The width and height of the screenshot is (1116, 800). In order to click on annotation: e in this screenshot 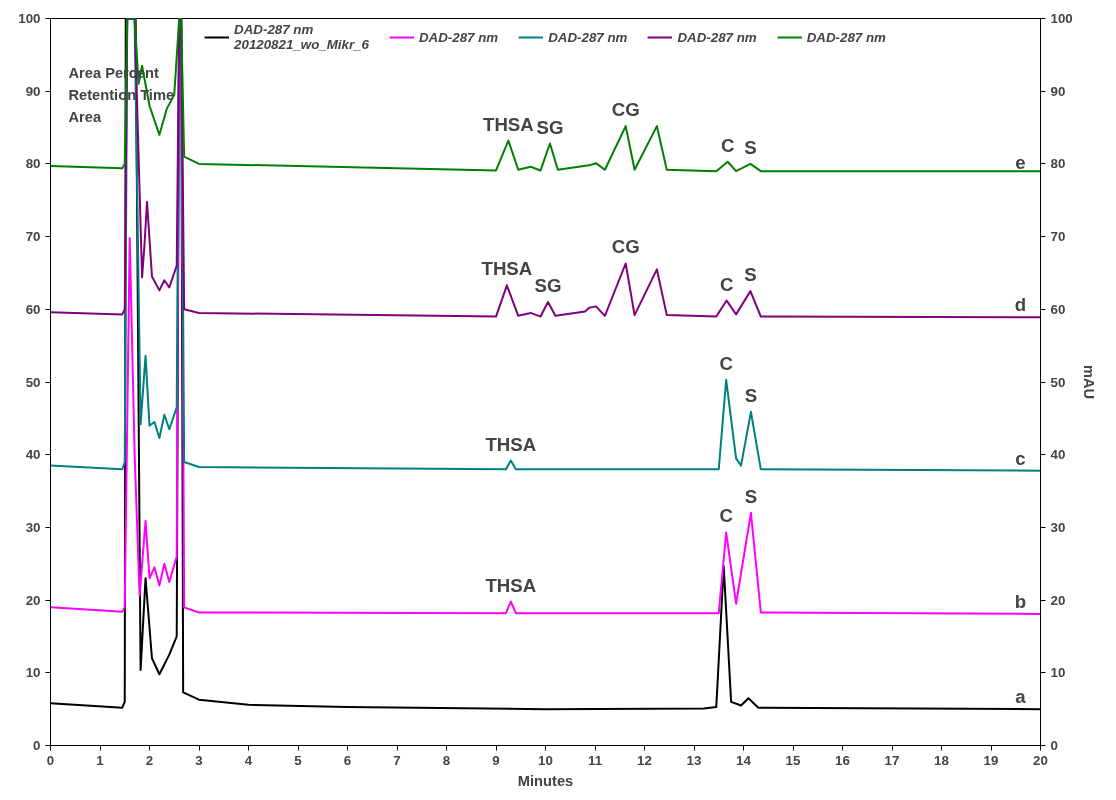, I will do `click(1020, 163)`.